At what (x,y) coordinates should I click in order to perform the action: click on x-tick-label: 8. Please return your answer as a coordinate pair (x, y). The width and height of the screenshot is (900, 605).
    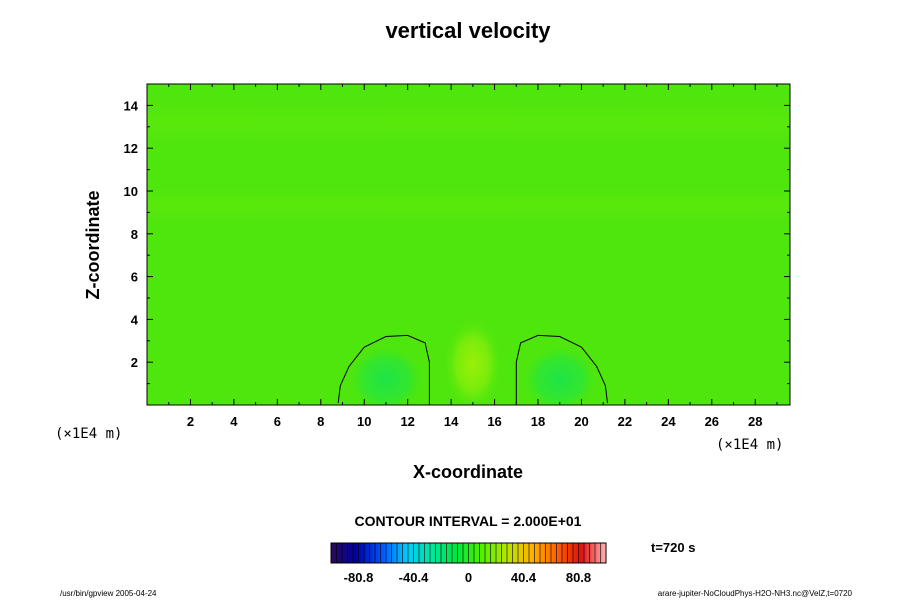
    Looking at the image, I should click on (320, 421).